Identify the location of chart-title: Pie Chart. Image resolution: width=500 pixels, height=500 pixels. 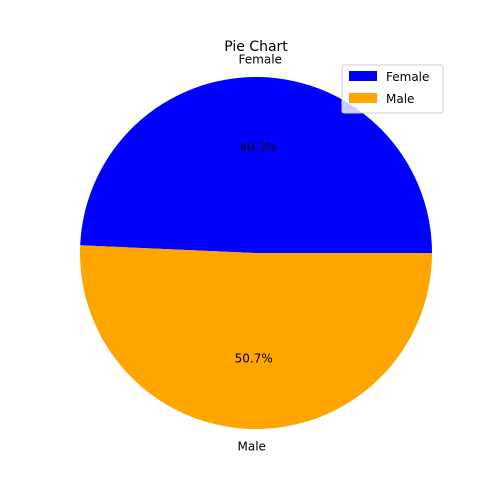
(256, 47).